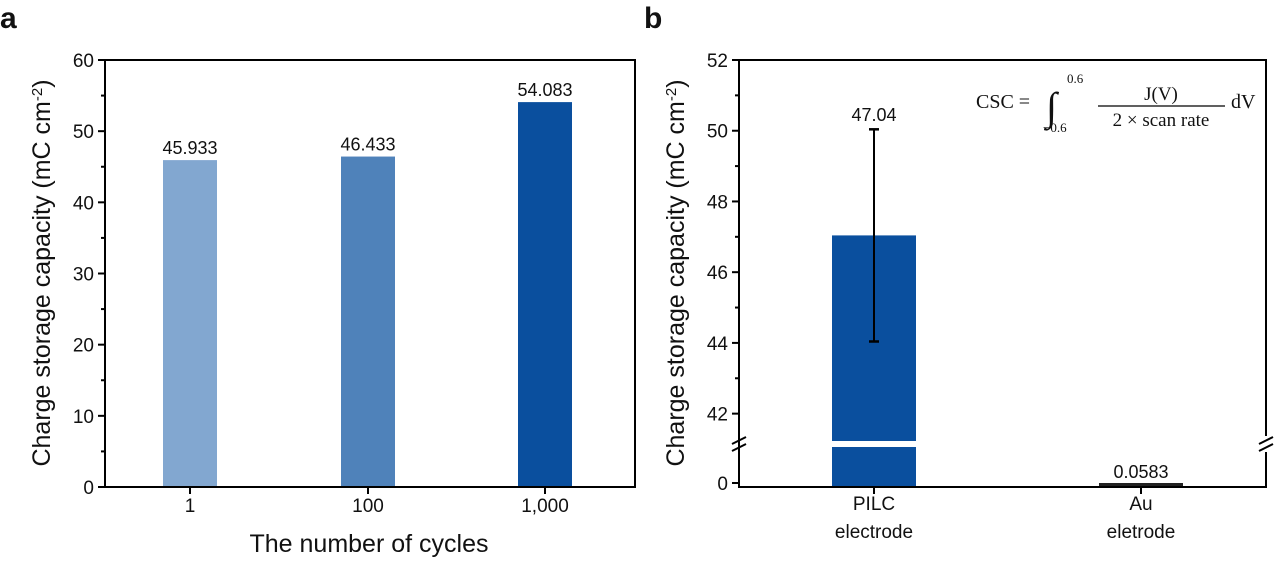 This screenshot has height=561, width=1284. What do you see at coordinates (873, 115) in the screenshot?
I see `chart-b-data-label-0: 47.04` at bounding box center [873, 115].